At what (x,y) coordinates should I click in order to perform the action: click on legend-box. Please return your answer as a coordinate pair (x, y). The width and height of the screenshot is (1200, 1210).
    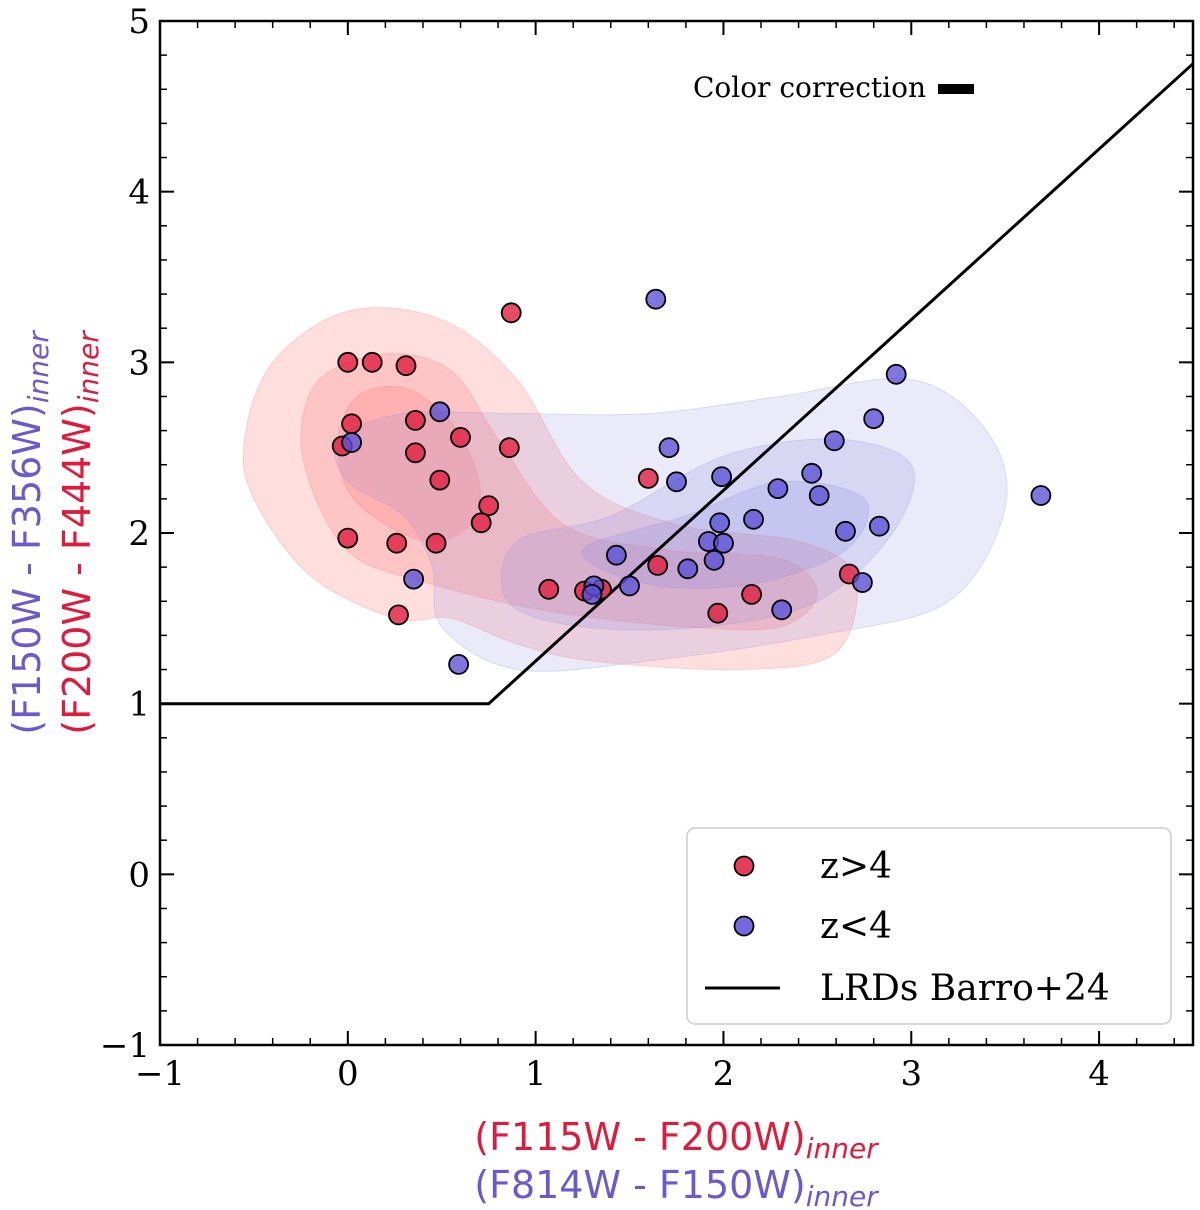
    Looking at the image, I should click on (929, 926).